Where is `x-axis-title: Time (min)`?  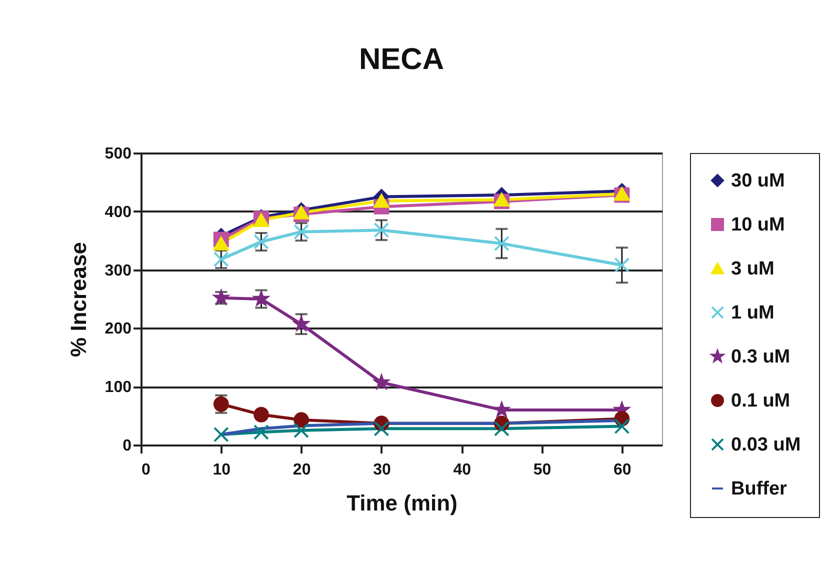 x-axis-title: Time (min) is located at coordinates (402, 503).